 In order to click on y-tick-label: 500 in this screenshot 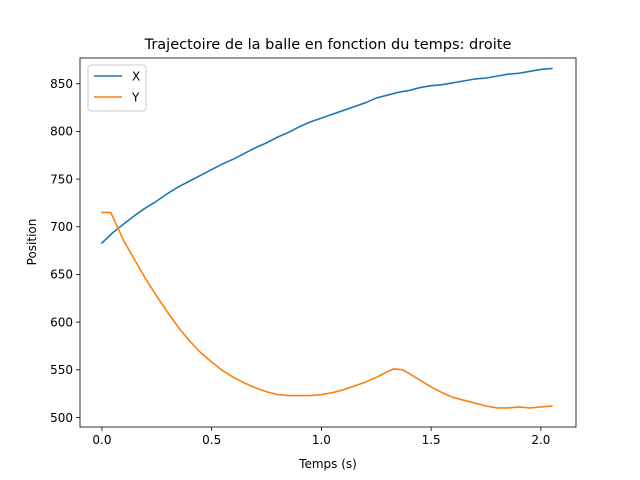, I will do `click(61, 418)`.